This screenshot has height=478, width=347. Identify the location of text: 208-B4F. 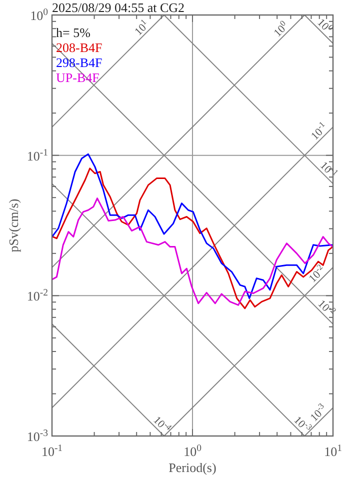
(79, 47).